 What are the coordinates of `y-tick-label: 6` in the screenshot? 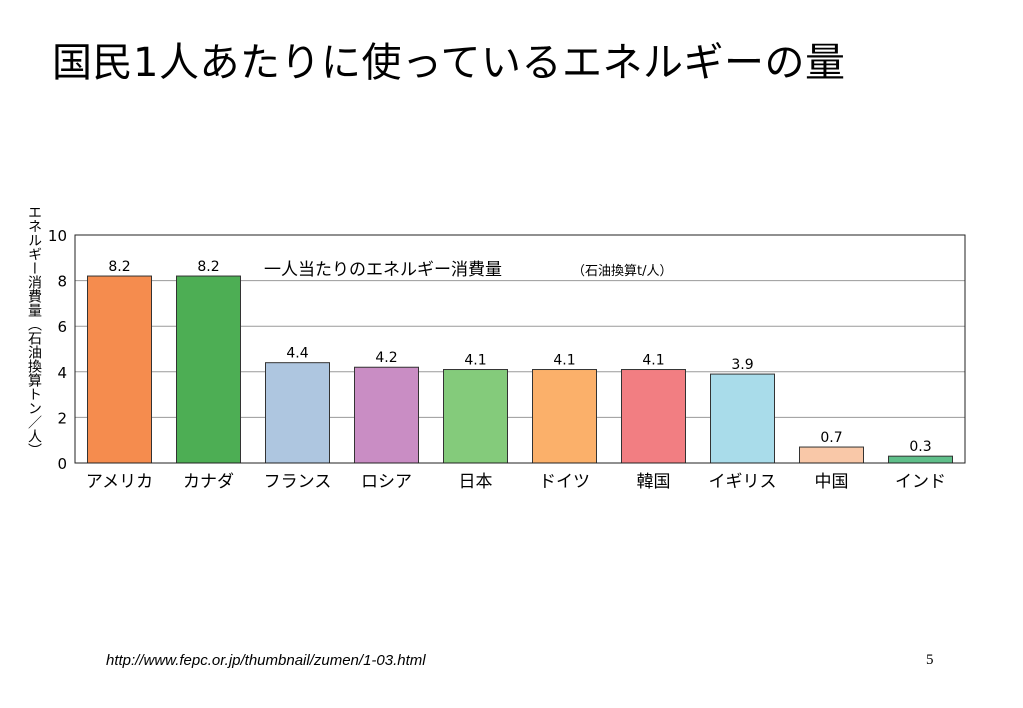 It's located at (62, 327).